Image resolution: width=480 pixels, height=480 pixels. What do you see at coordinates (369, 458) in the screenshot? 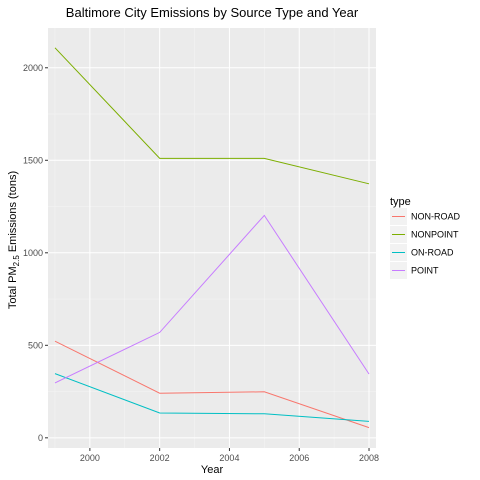
I see `x-tick-label: 2008` at bounding box center [369, 458].